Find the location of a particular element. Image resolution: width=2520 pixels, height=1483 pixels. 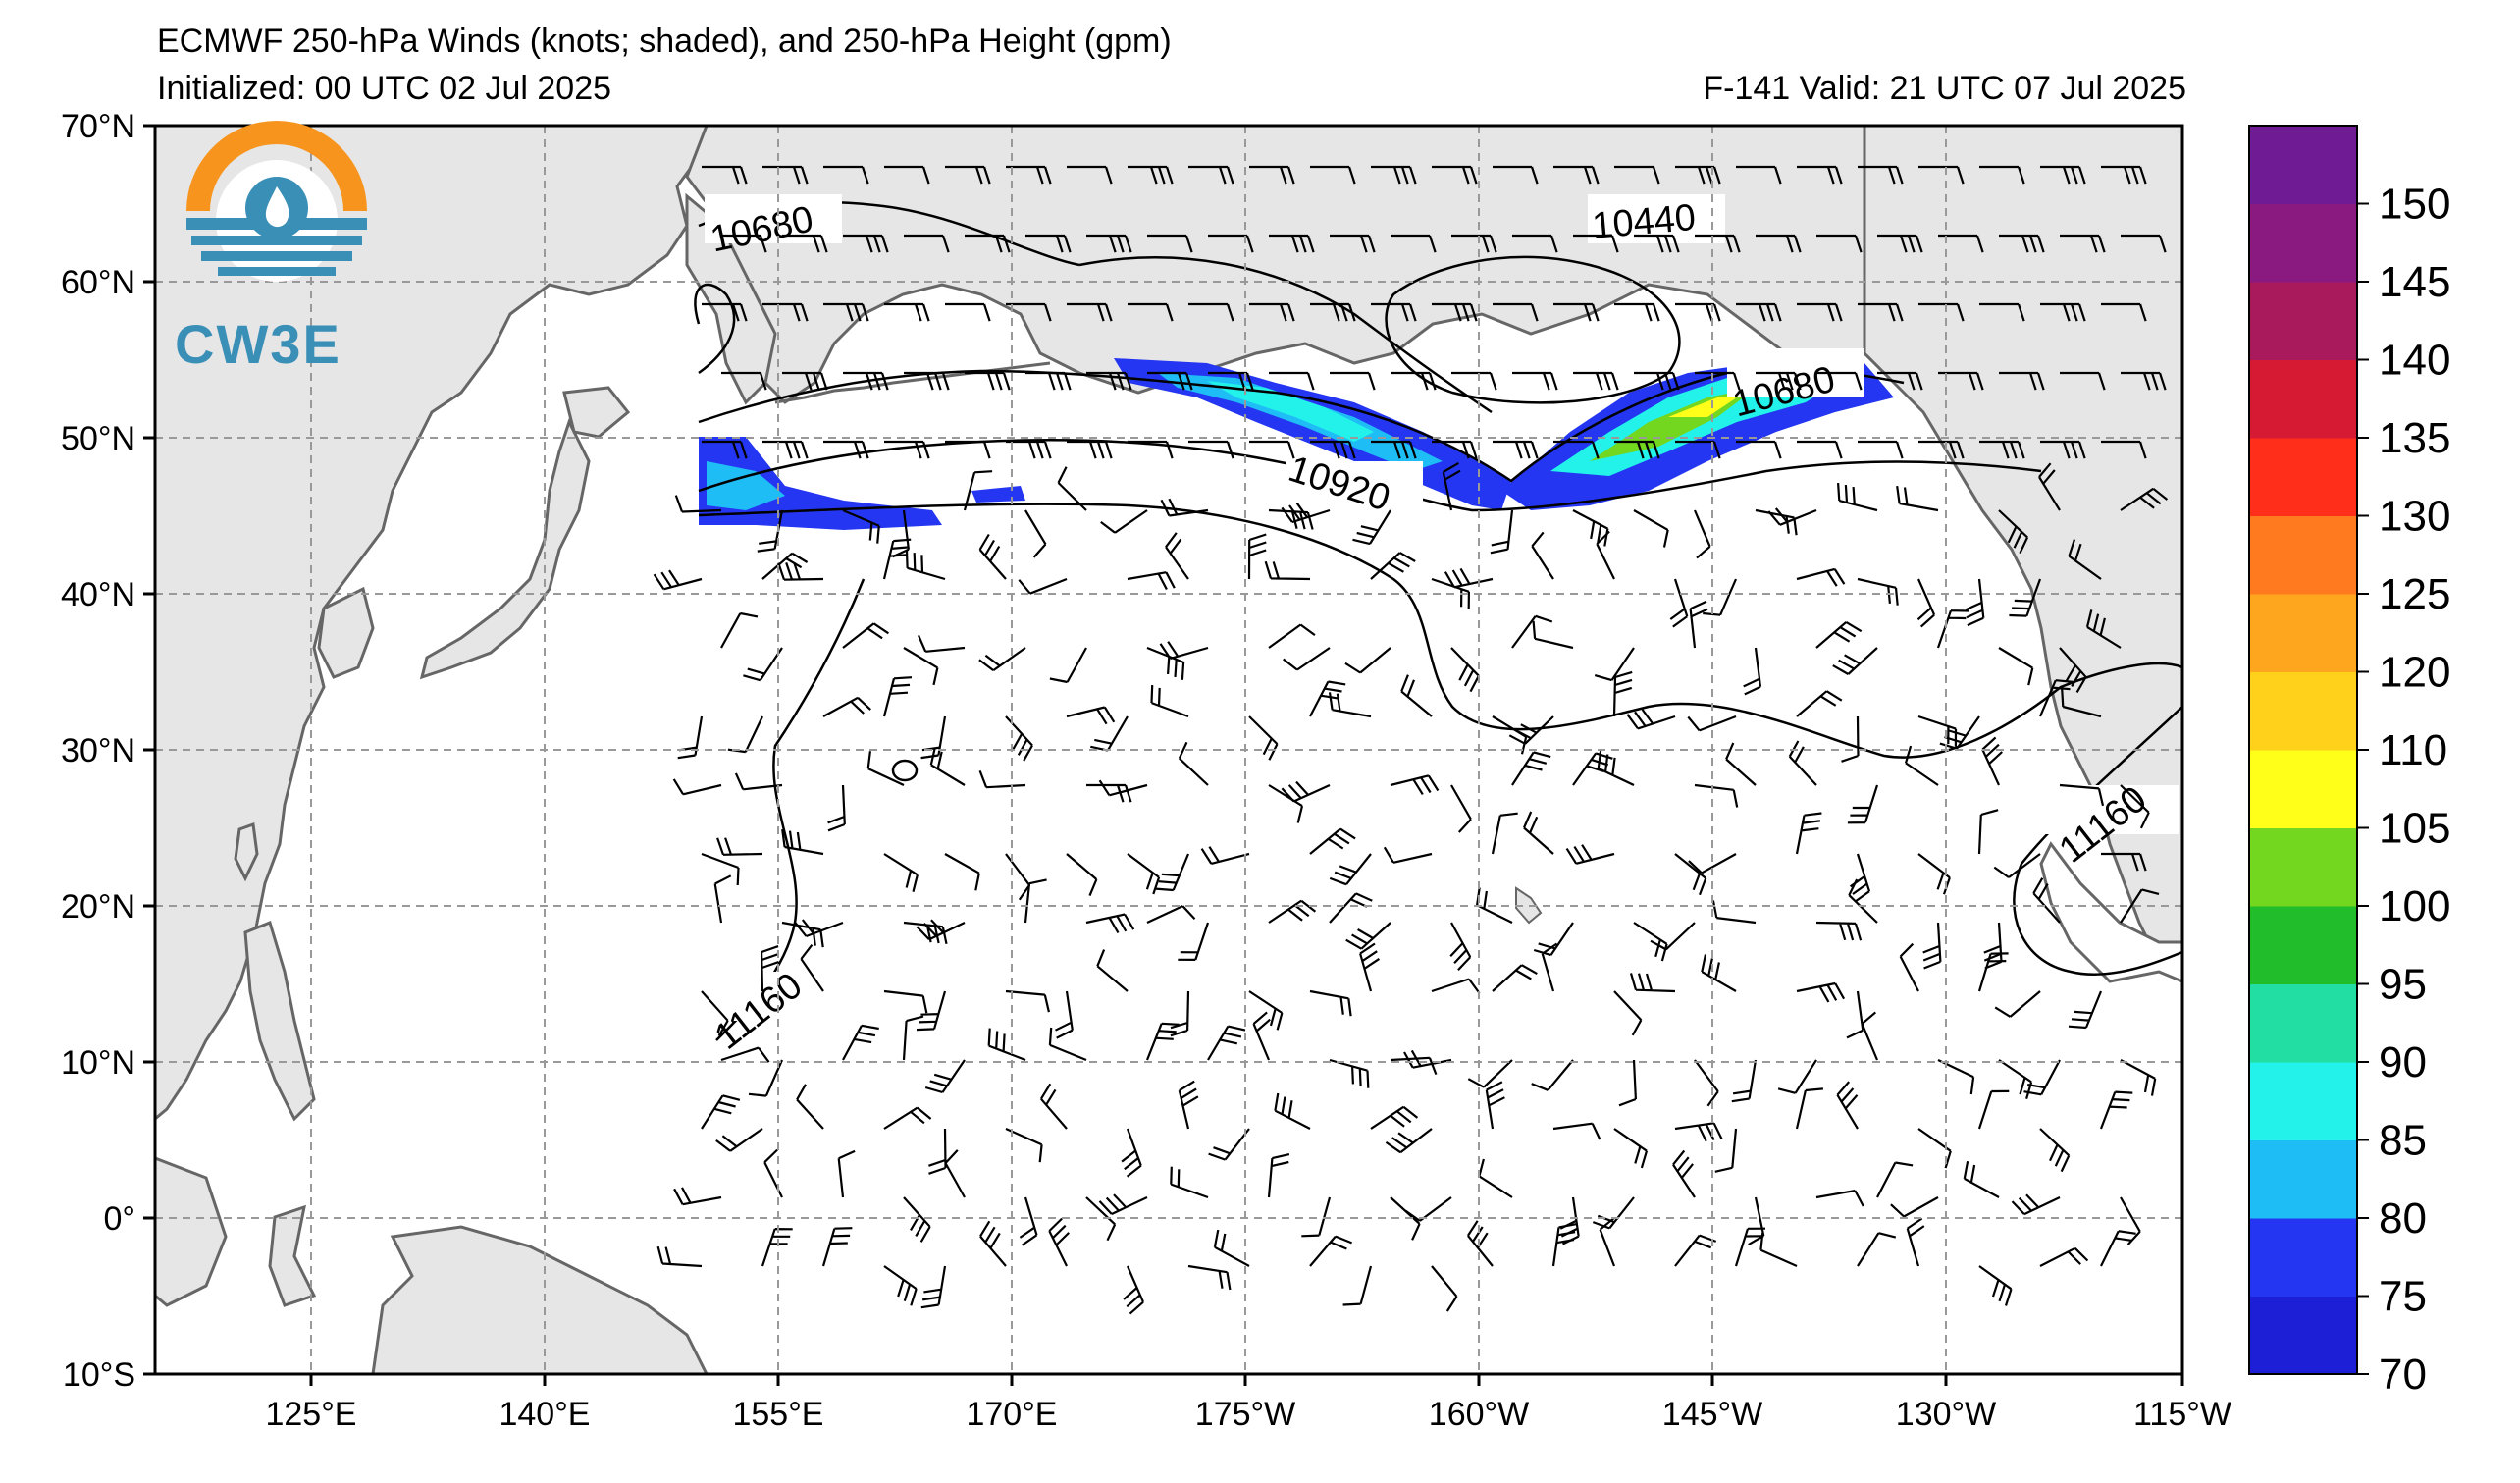

lat-label: 0° is located at coordinates (119, 1219).